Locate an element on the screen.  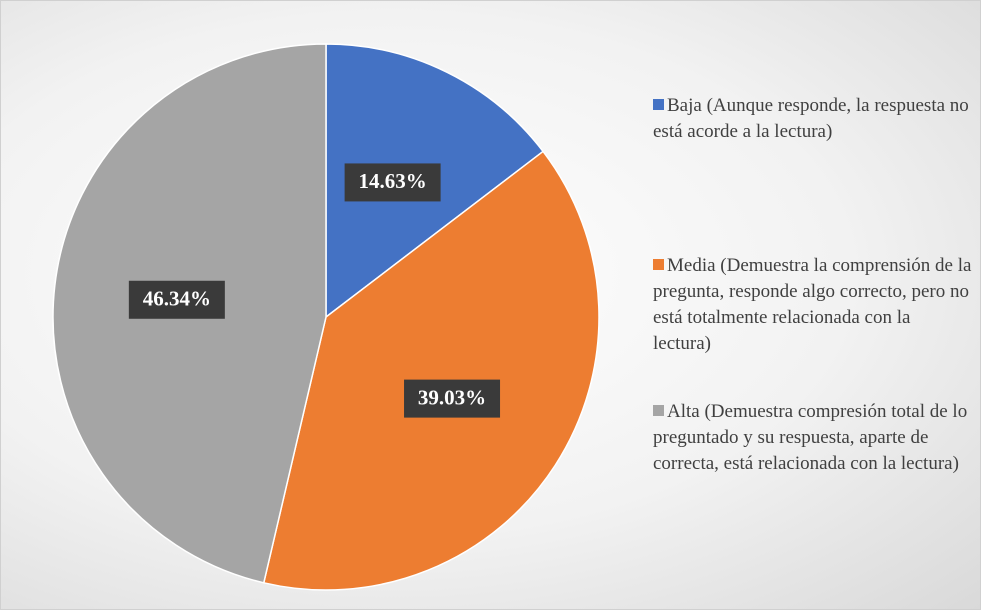
data-label: 14.63% is located at coordinates (392, 181).